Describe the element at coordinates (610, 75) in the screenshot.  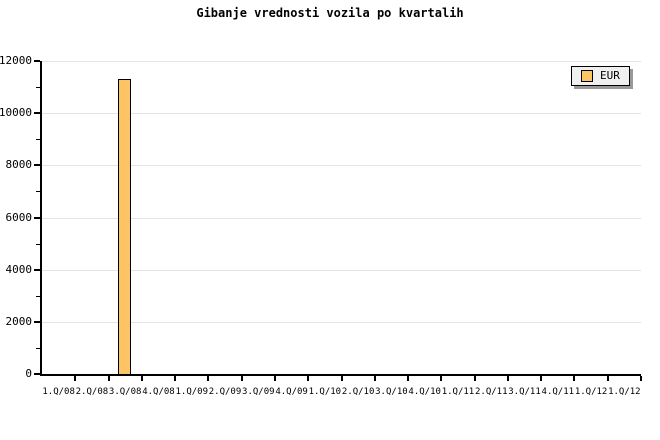
I see `legend-label: EUR` at that location.